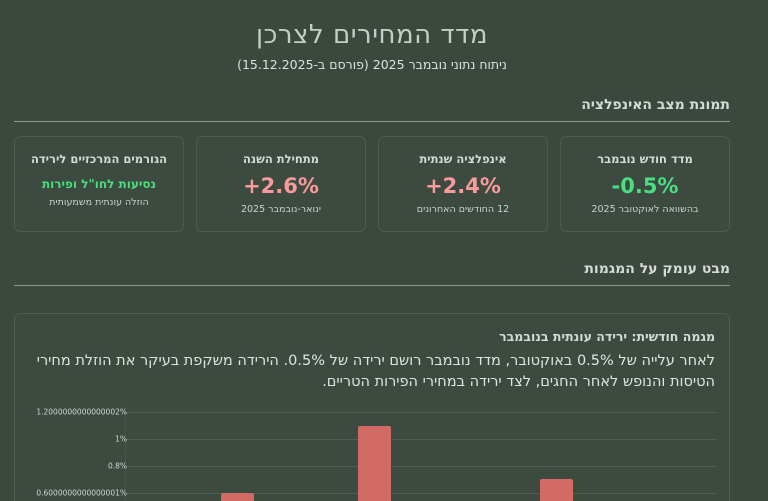  I want to click on kpi-label: מתחילת השנה, so click(280, 159).